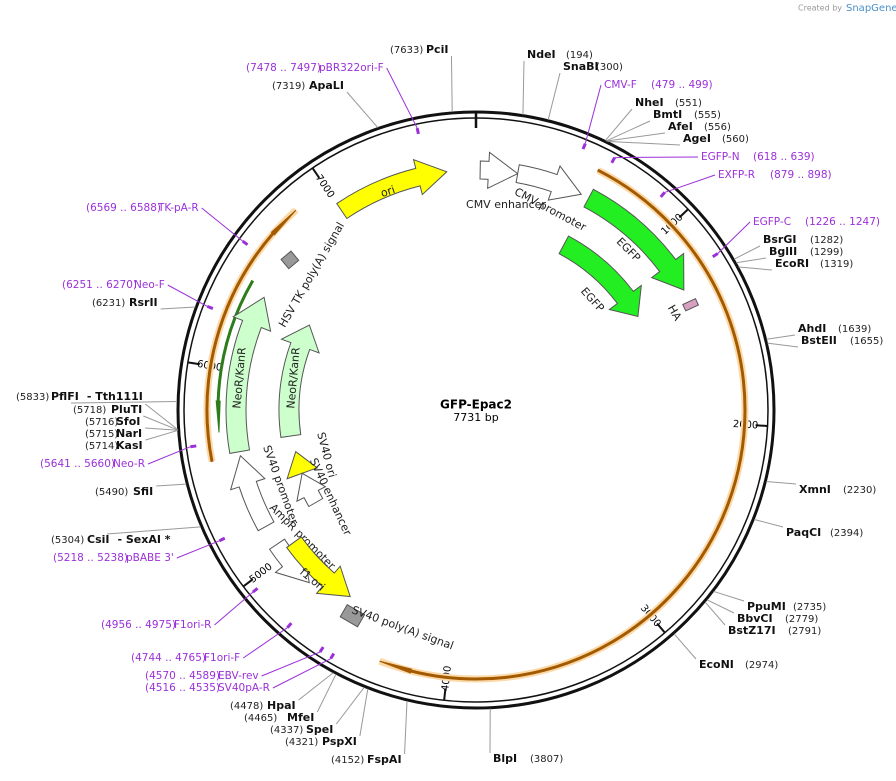 This screenshot has height=781, width=896. What do you see at coordinates (475, 417) in the screenshot?
I see `plasmid-size: 7731 bp` at bounding box center [475, 417].